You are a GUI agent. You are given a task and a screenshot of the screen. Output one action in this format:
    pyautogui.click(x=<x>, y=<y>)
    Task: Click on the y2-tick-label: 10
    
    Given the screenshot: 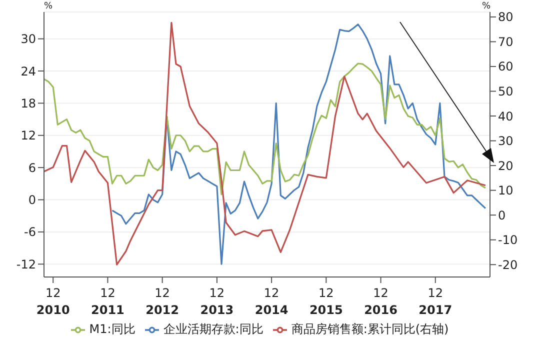 What is the action you would take?
    pyautogui.click(x=506, y=191)
    